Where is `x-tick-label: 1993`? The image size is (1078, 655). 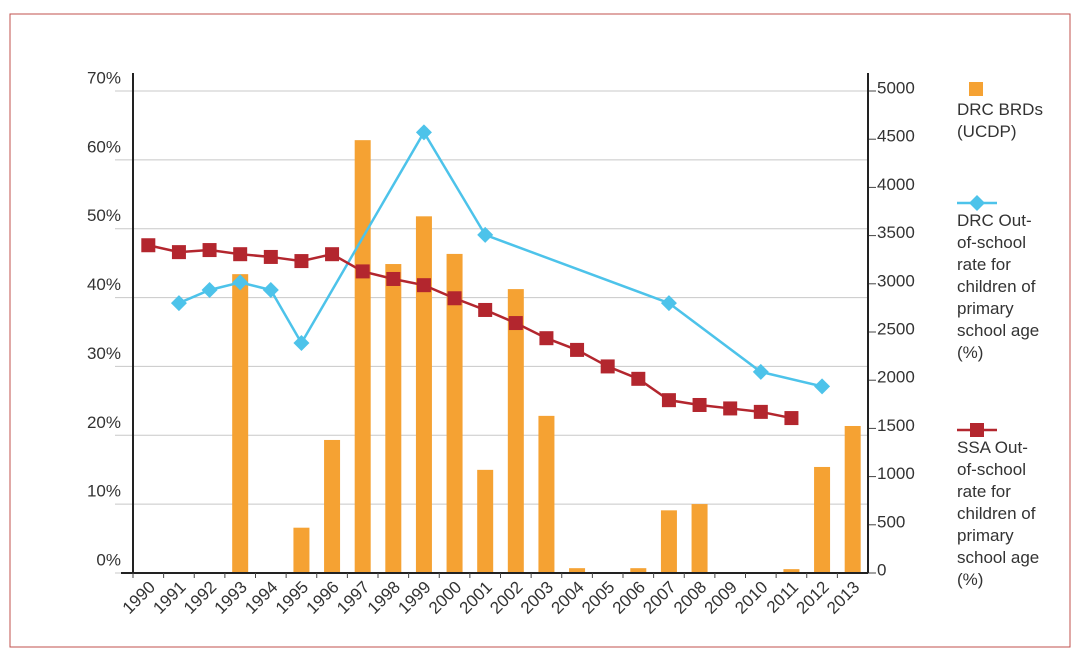 x-tick-label: 1993 is located at coordinates (231, 598).